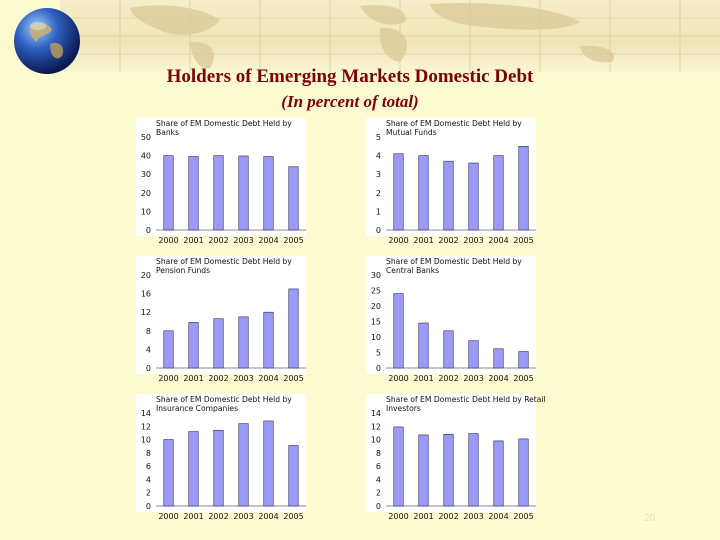 This screenshot has height=540, width=720. I want to click on globe-logo, so click(47, 41).